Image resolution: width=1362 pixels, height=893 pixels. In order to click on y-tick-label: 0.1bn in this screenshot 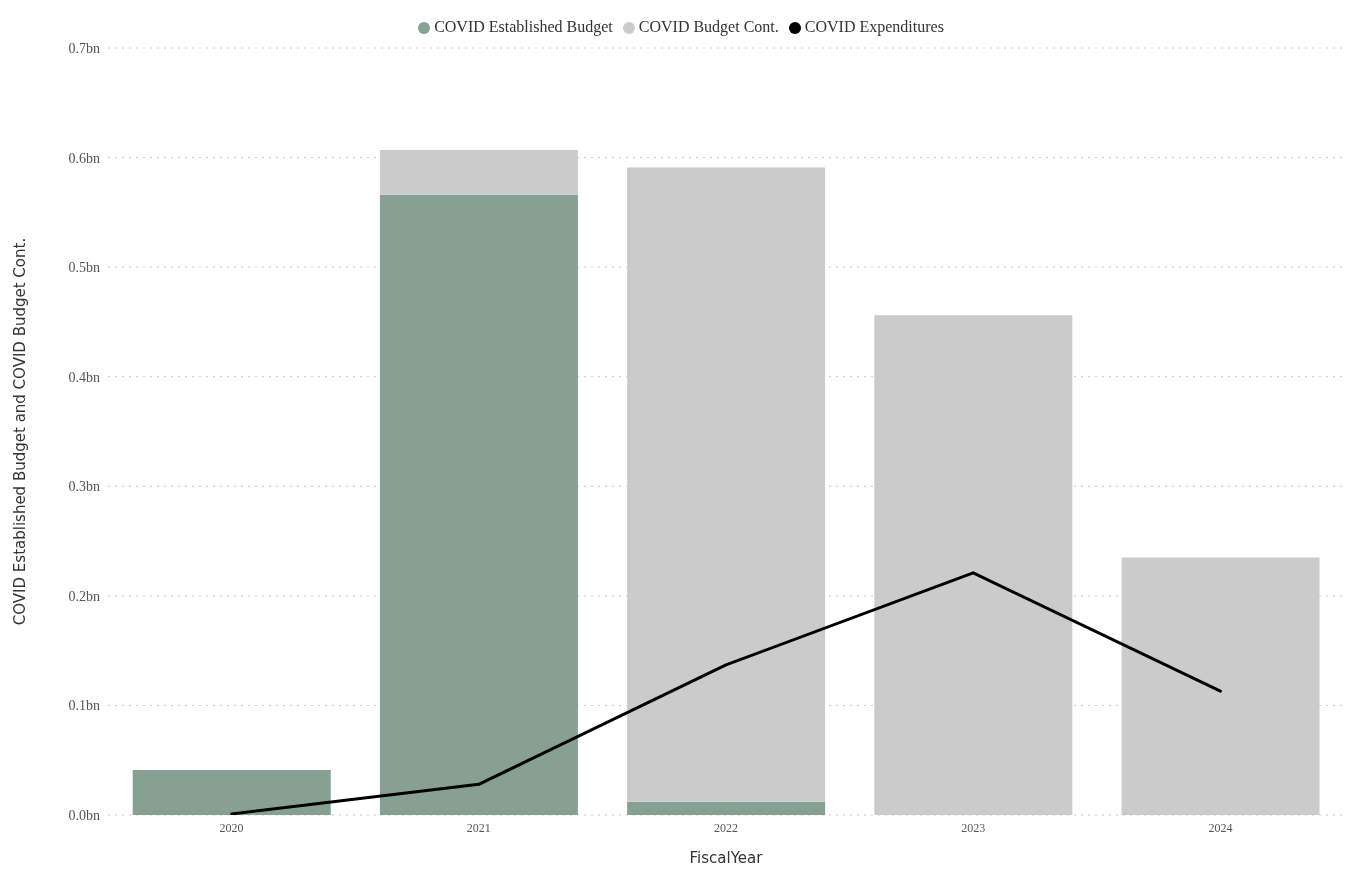, I will do `click(84, 706)`.